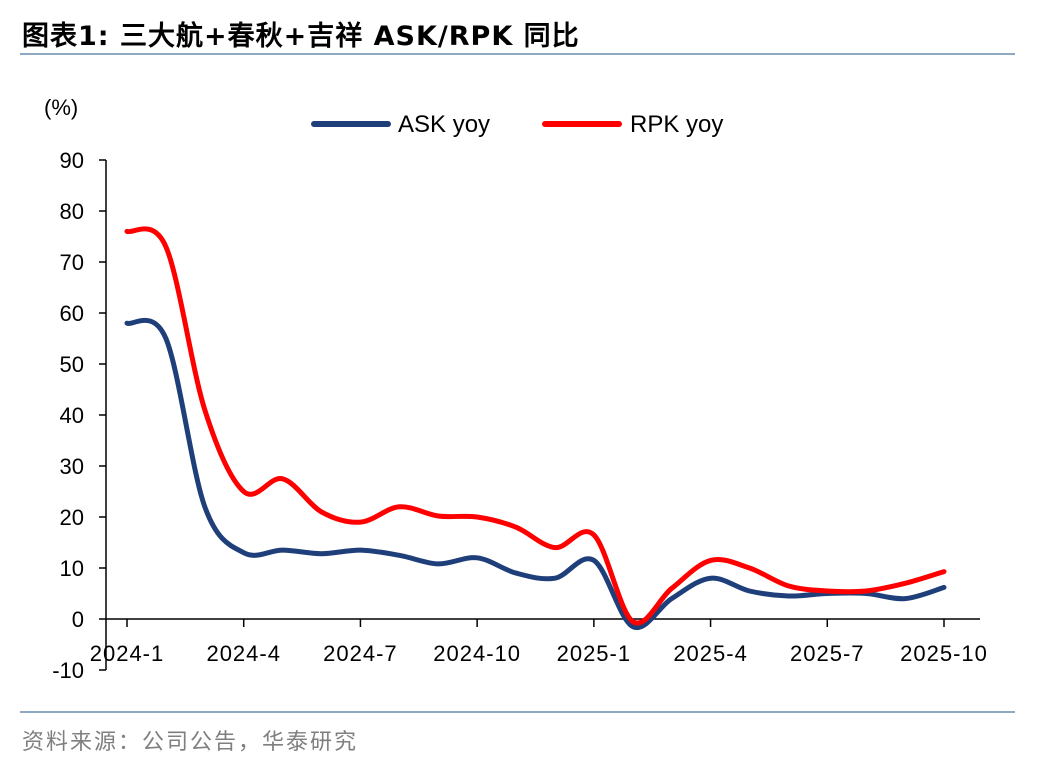 This screenshot has width=1048, height=760. Describe the element at coordinates (517, 712) in the screenshot. I see `bottom-rule` at that location.